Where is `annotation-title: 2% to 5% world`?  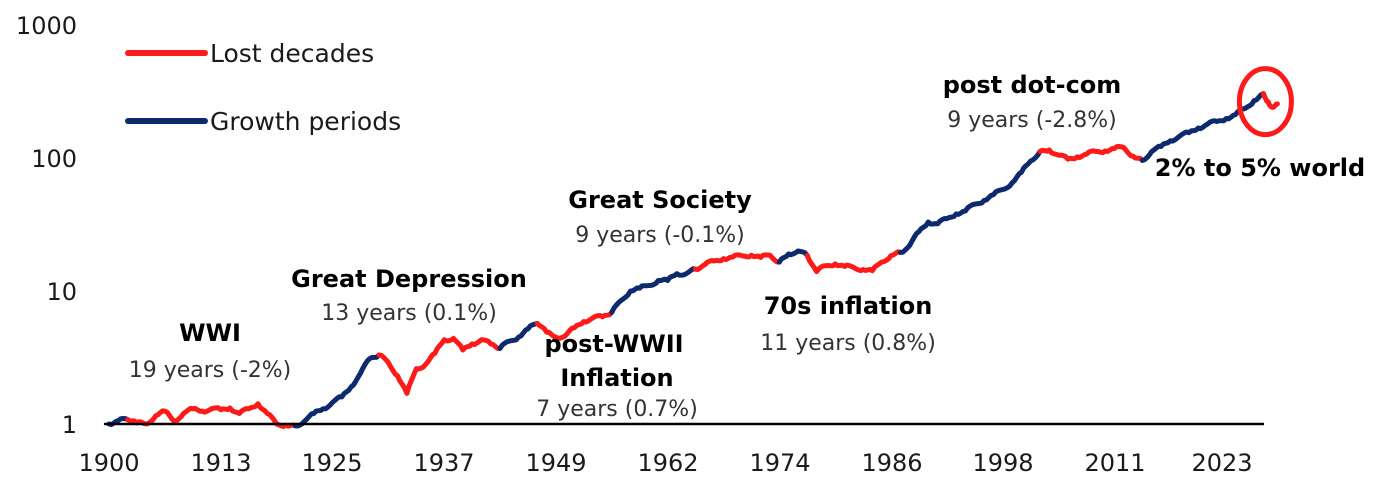 annotation-title: 2% to 5% world is located at coordinates (1260, 168).